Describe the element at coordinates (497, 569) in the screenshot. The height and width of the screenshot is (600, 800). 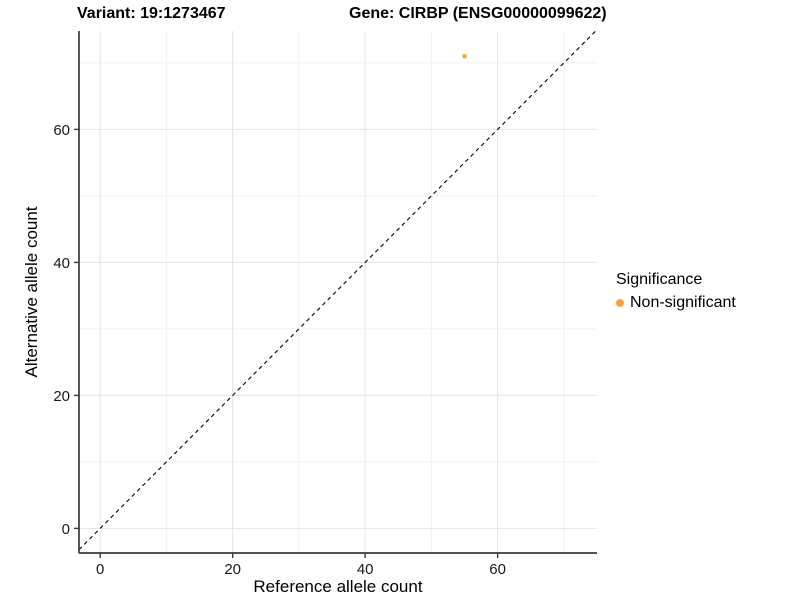
I see `x-tick-label: 60` at that location.